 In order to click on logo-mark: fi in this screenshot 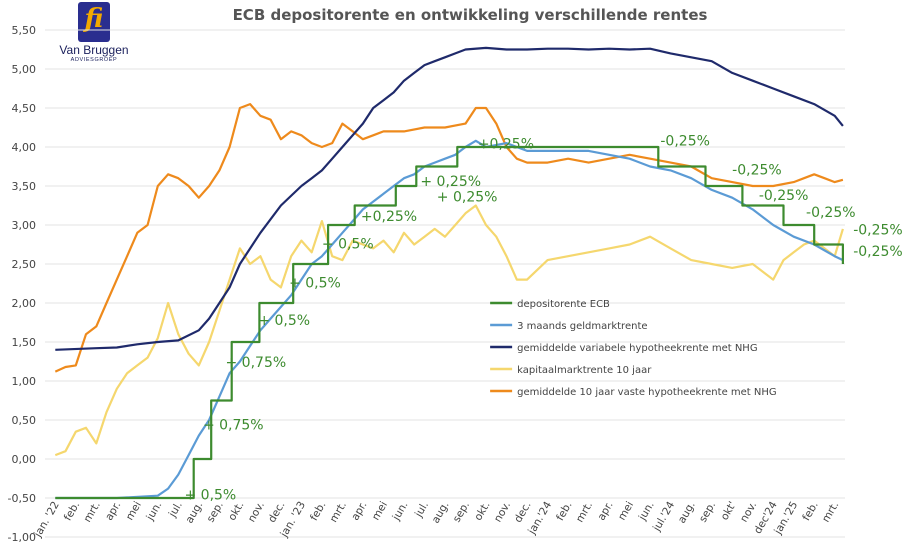, I will do `click(94, 22)`.